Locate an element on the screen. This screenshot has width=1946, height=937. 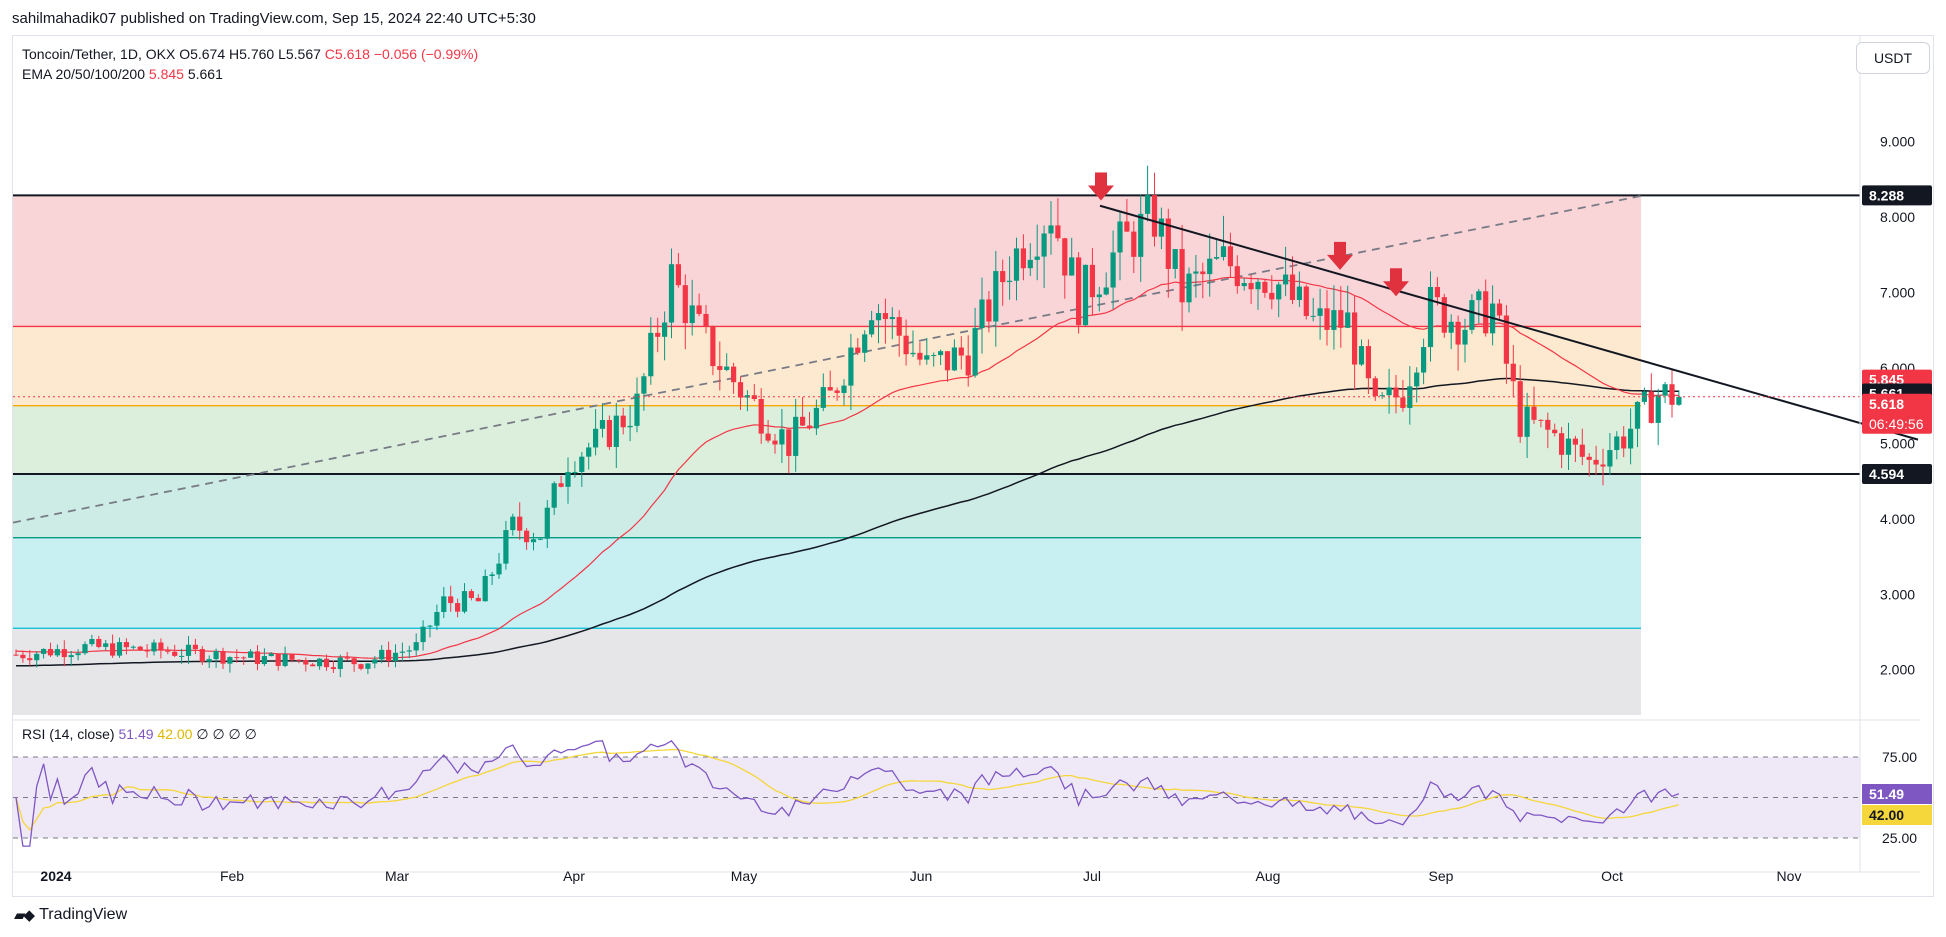
tradingview-logo: ▰◆ TradingView is located at coordinates (70, 915).